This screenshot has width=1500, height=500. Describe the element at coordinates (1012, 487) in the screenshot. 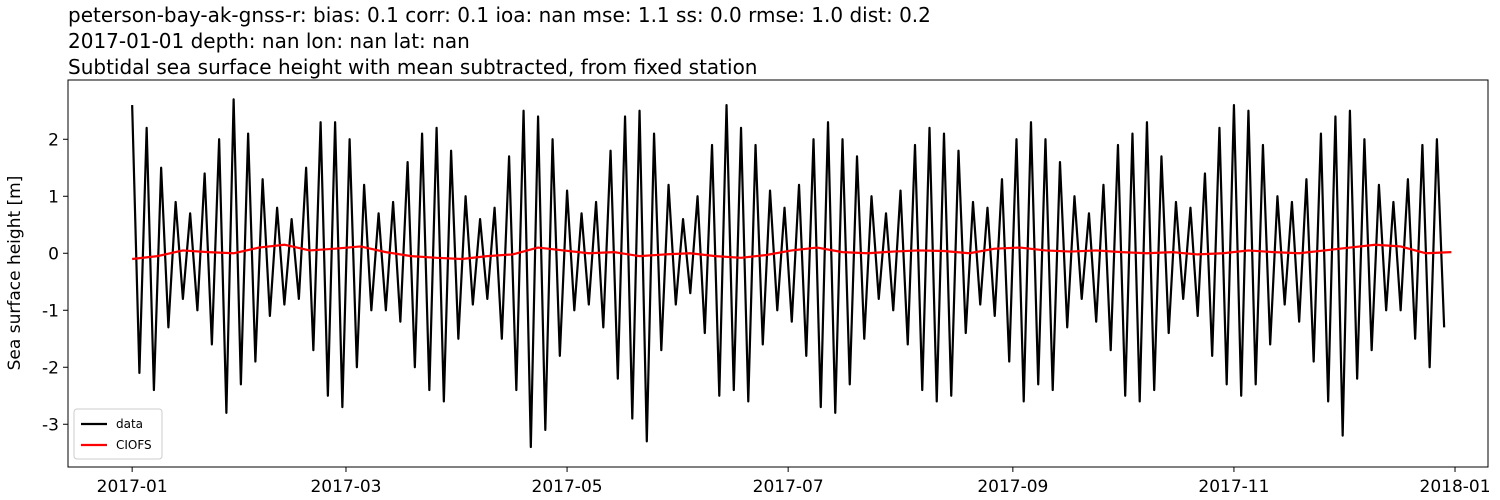

I see `x-tick-label: 2017-09` at that location.